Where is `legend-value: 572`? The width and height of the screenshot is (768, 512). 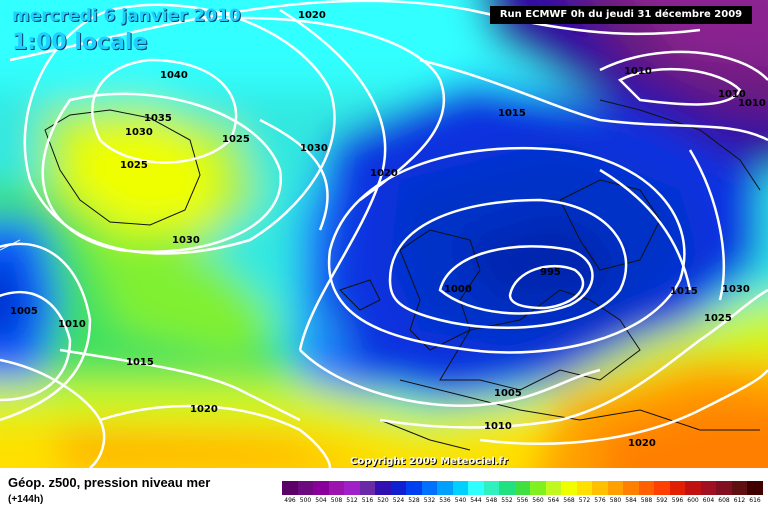 legend-value: 572 is located at coordinates (584, 500).